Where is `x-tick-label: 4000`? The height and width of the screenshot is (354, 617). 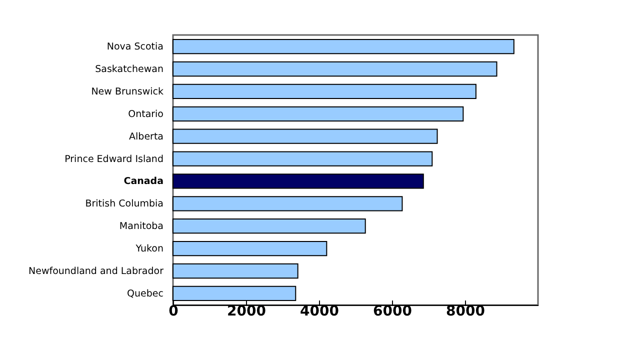
x-tick-label: 4000 is located at coordinates (320, 312).